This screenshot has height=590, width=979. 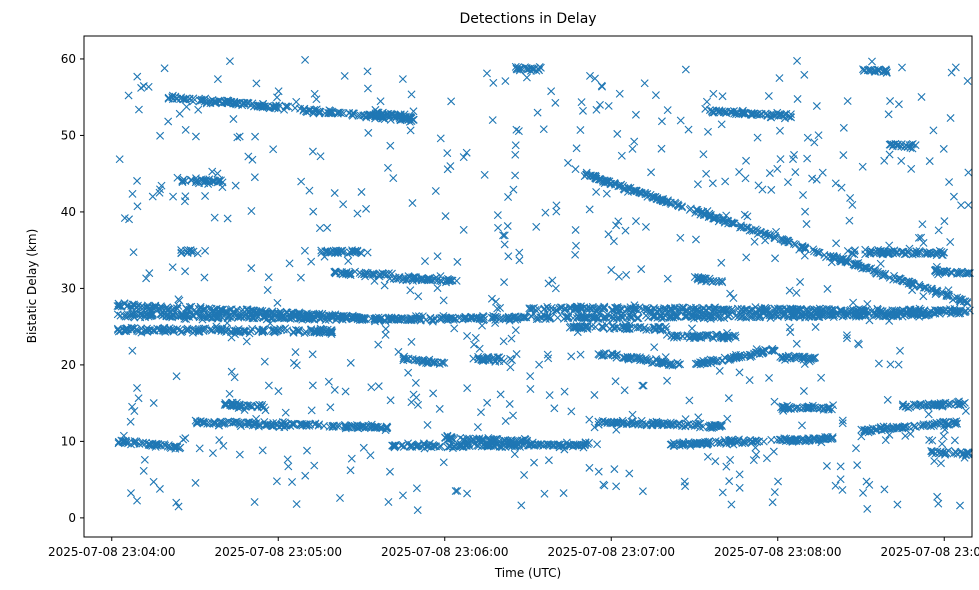 I want to click on x-tick-label: 2025-07-08 23:06:00, so click(x=444, y=552).